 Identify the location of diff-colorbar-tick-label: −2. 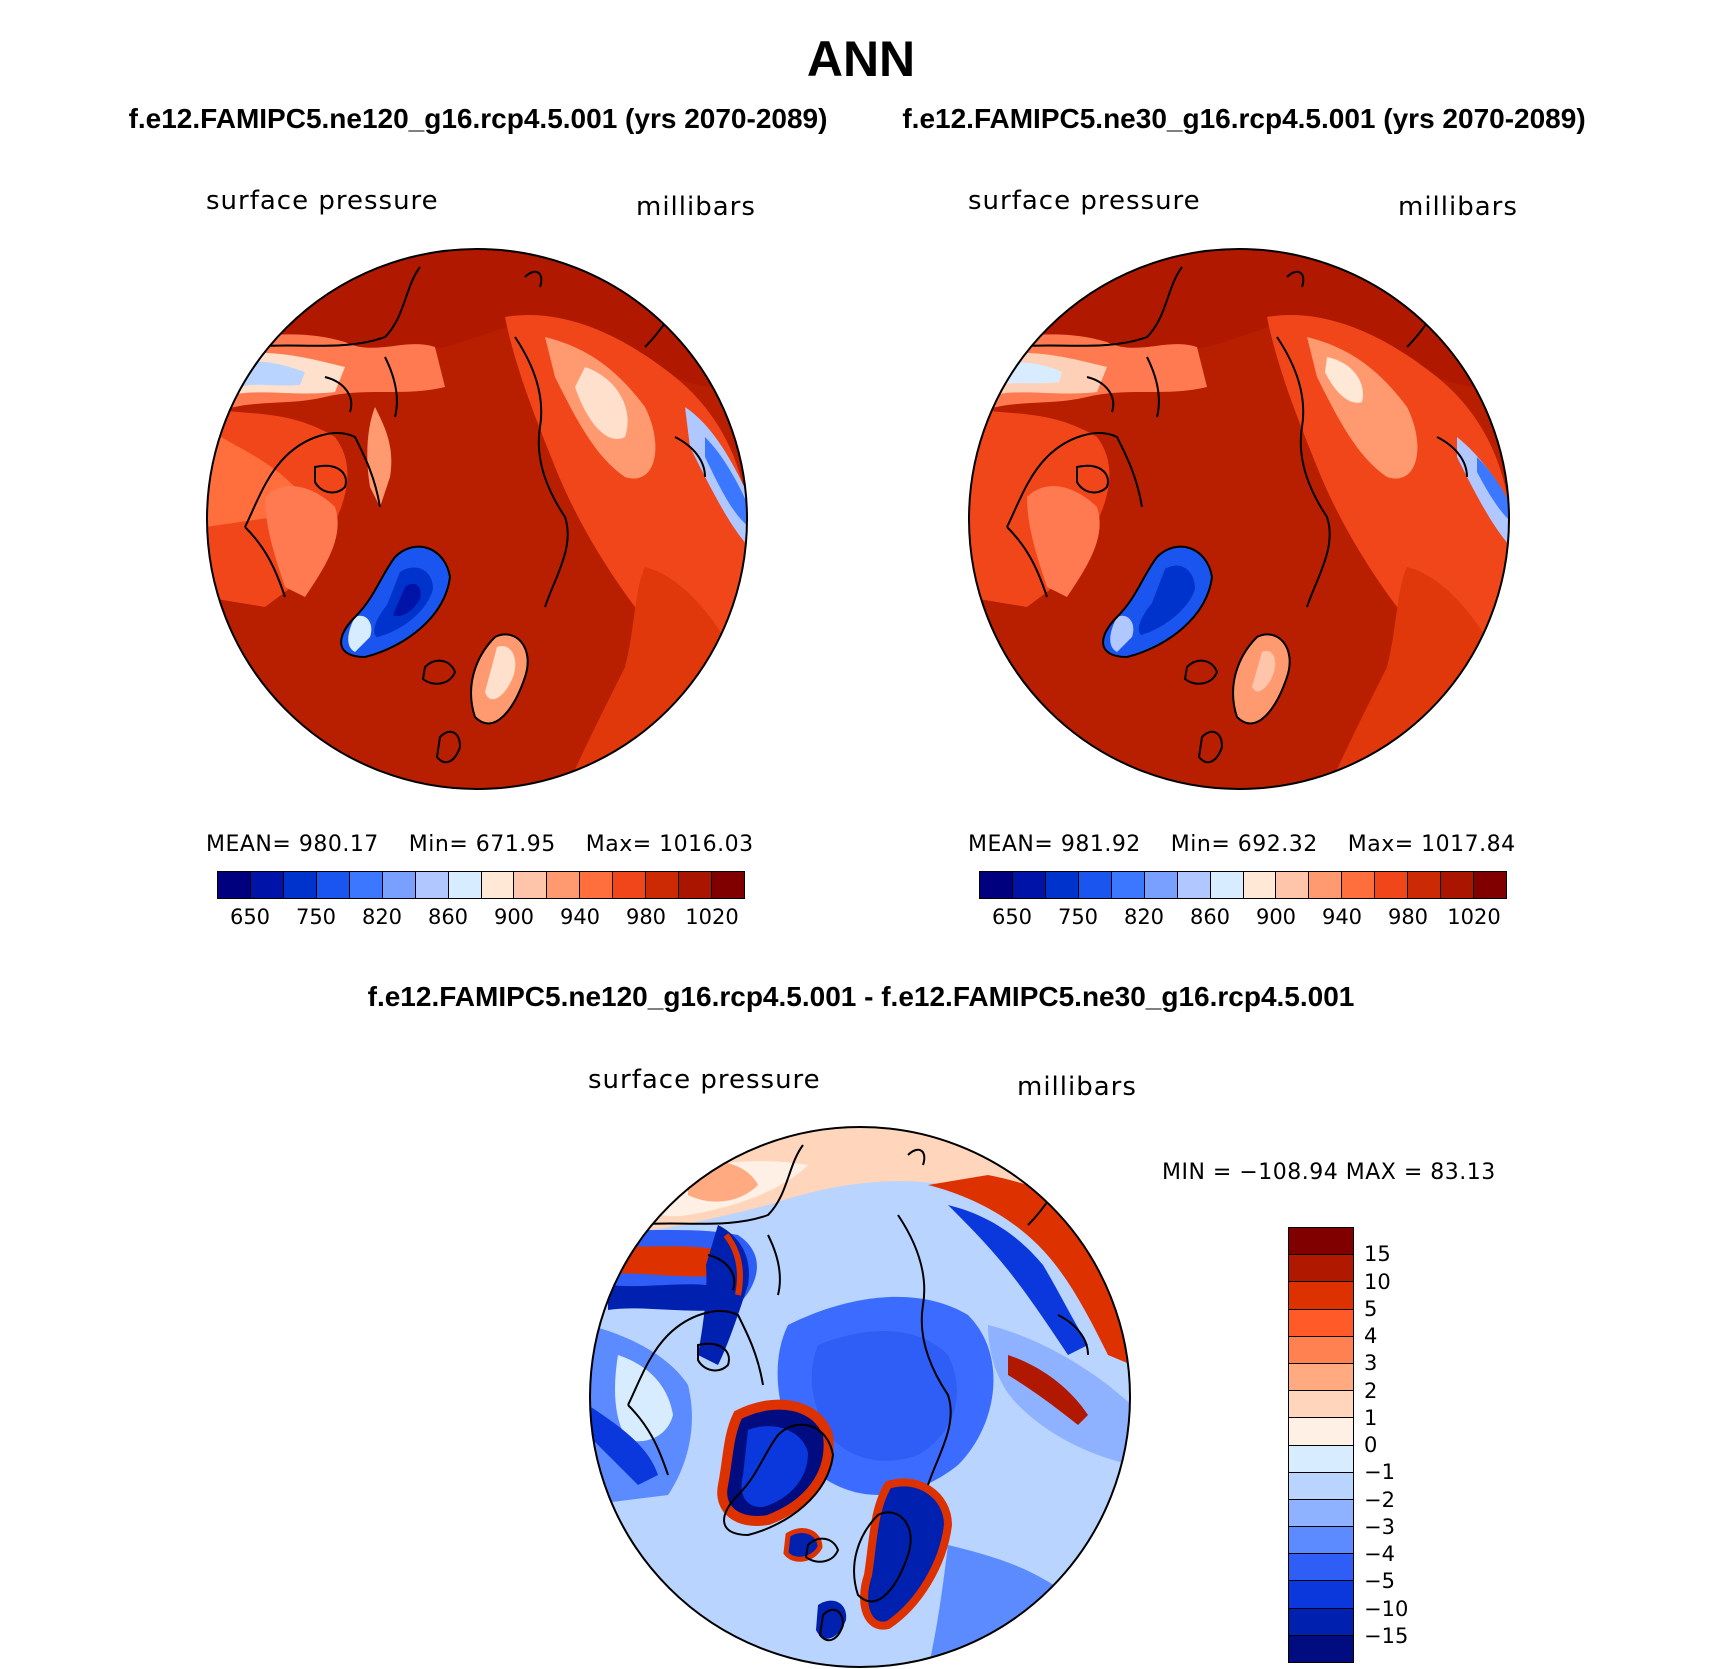
(1379, 1499).